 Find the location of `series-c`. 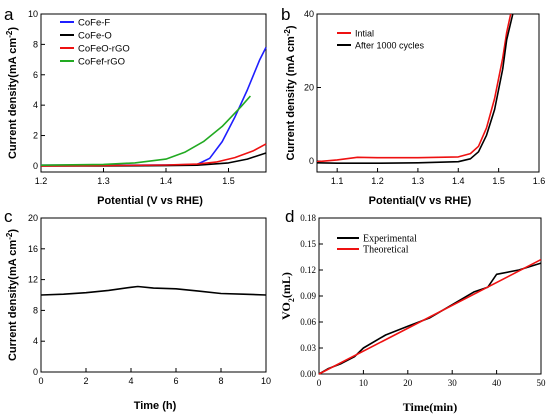

series-c is located at coordinates (153, 290).